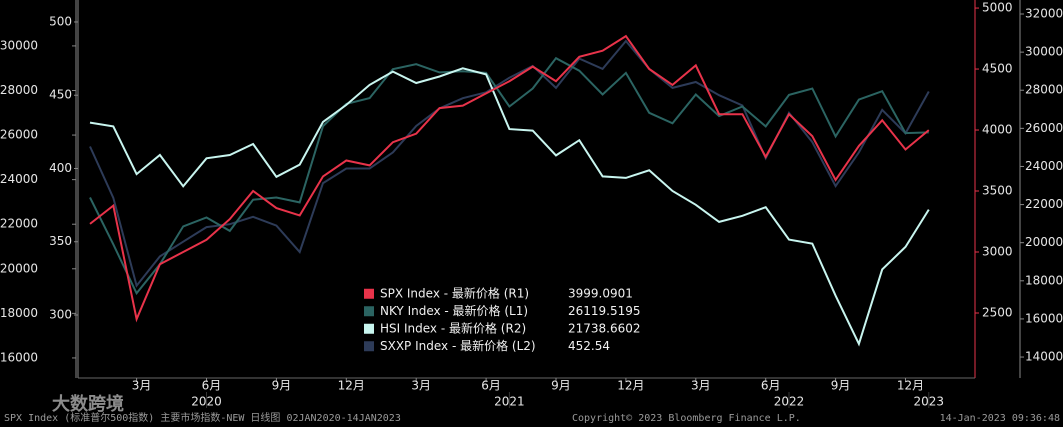 This screenshot has height=427, width=1063. I want to click on legend-label: NKY Index - 最新价格 (L1), so click(454, 310).